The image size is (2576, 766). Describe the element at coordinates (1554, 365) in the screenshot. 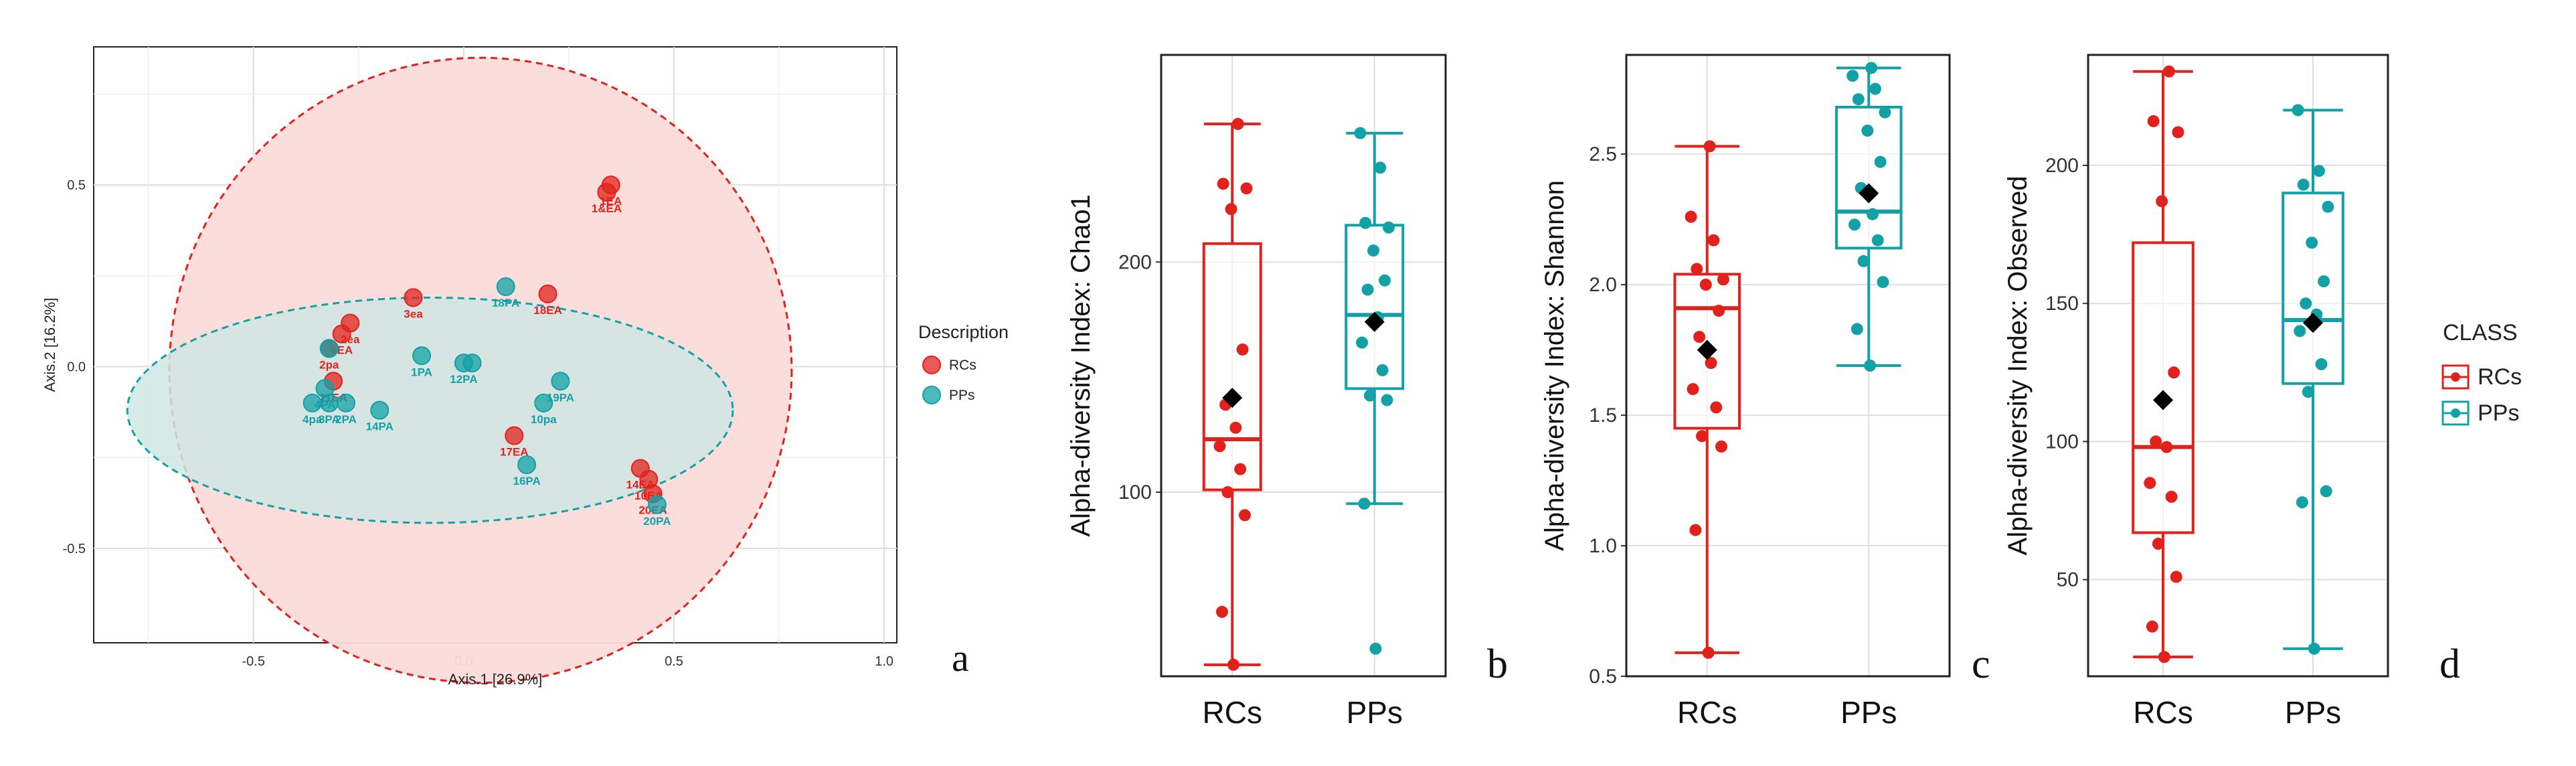

I see `y-axis-label: Alpha-diversity Index: Shannon` at that location.